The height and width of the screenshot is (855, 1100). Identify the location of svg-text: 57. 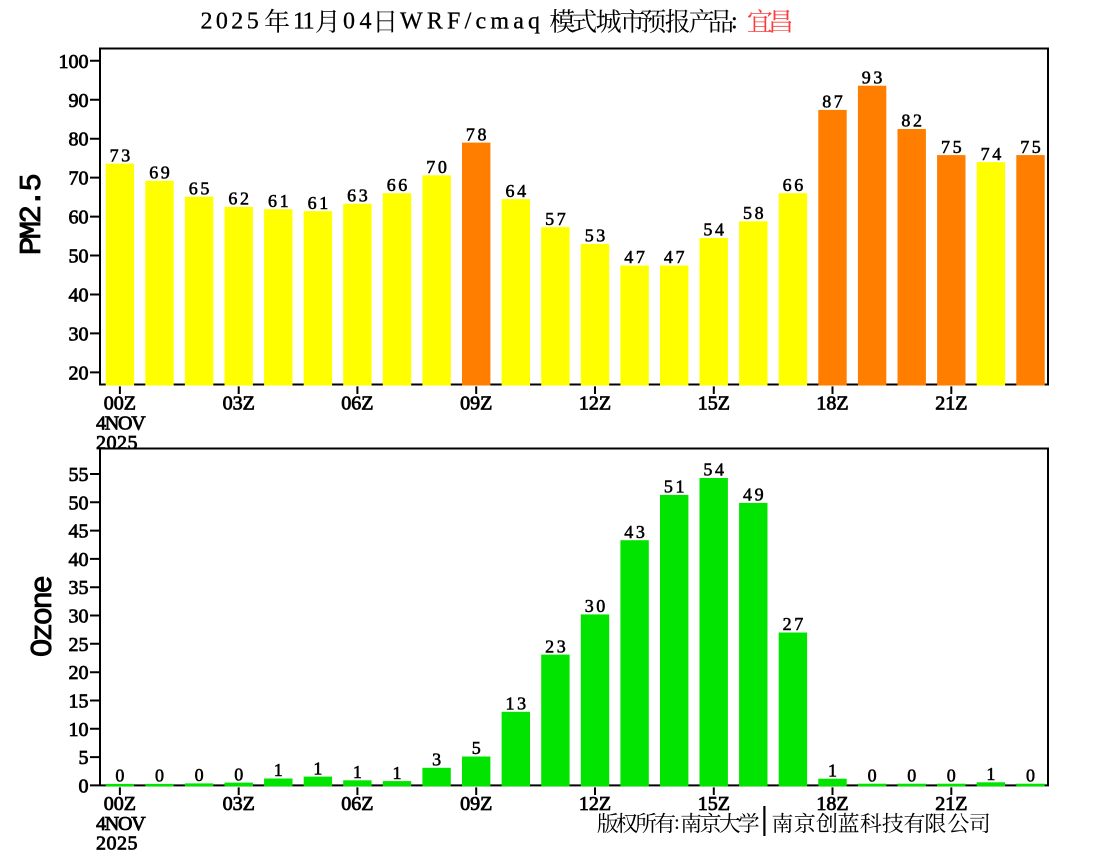
(556, 219).